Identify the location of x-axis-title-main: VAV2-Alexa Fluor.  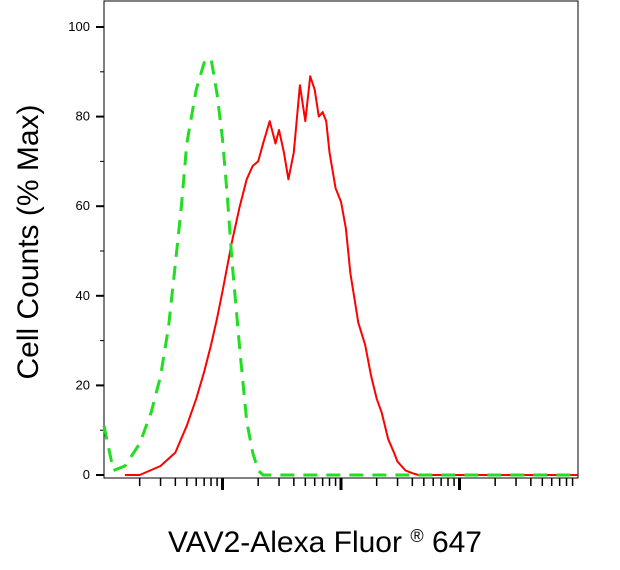
(285, 542).